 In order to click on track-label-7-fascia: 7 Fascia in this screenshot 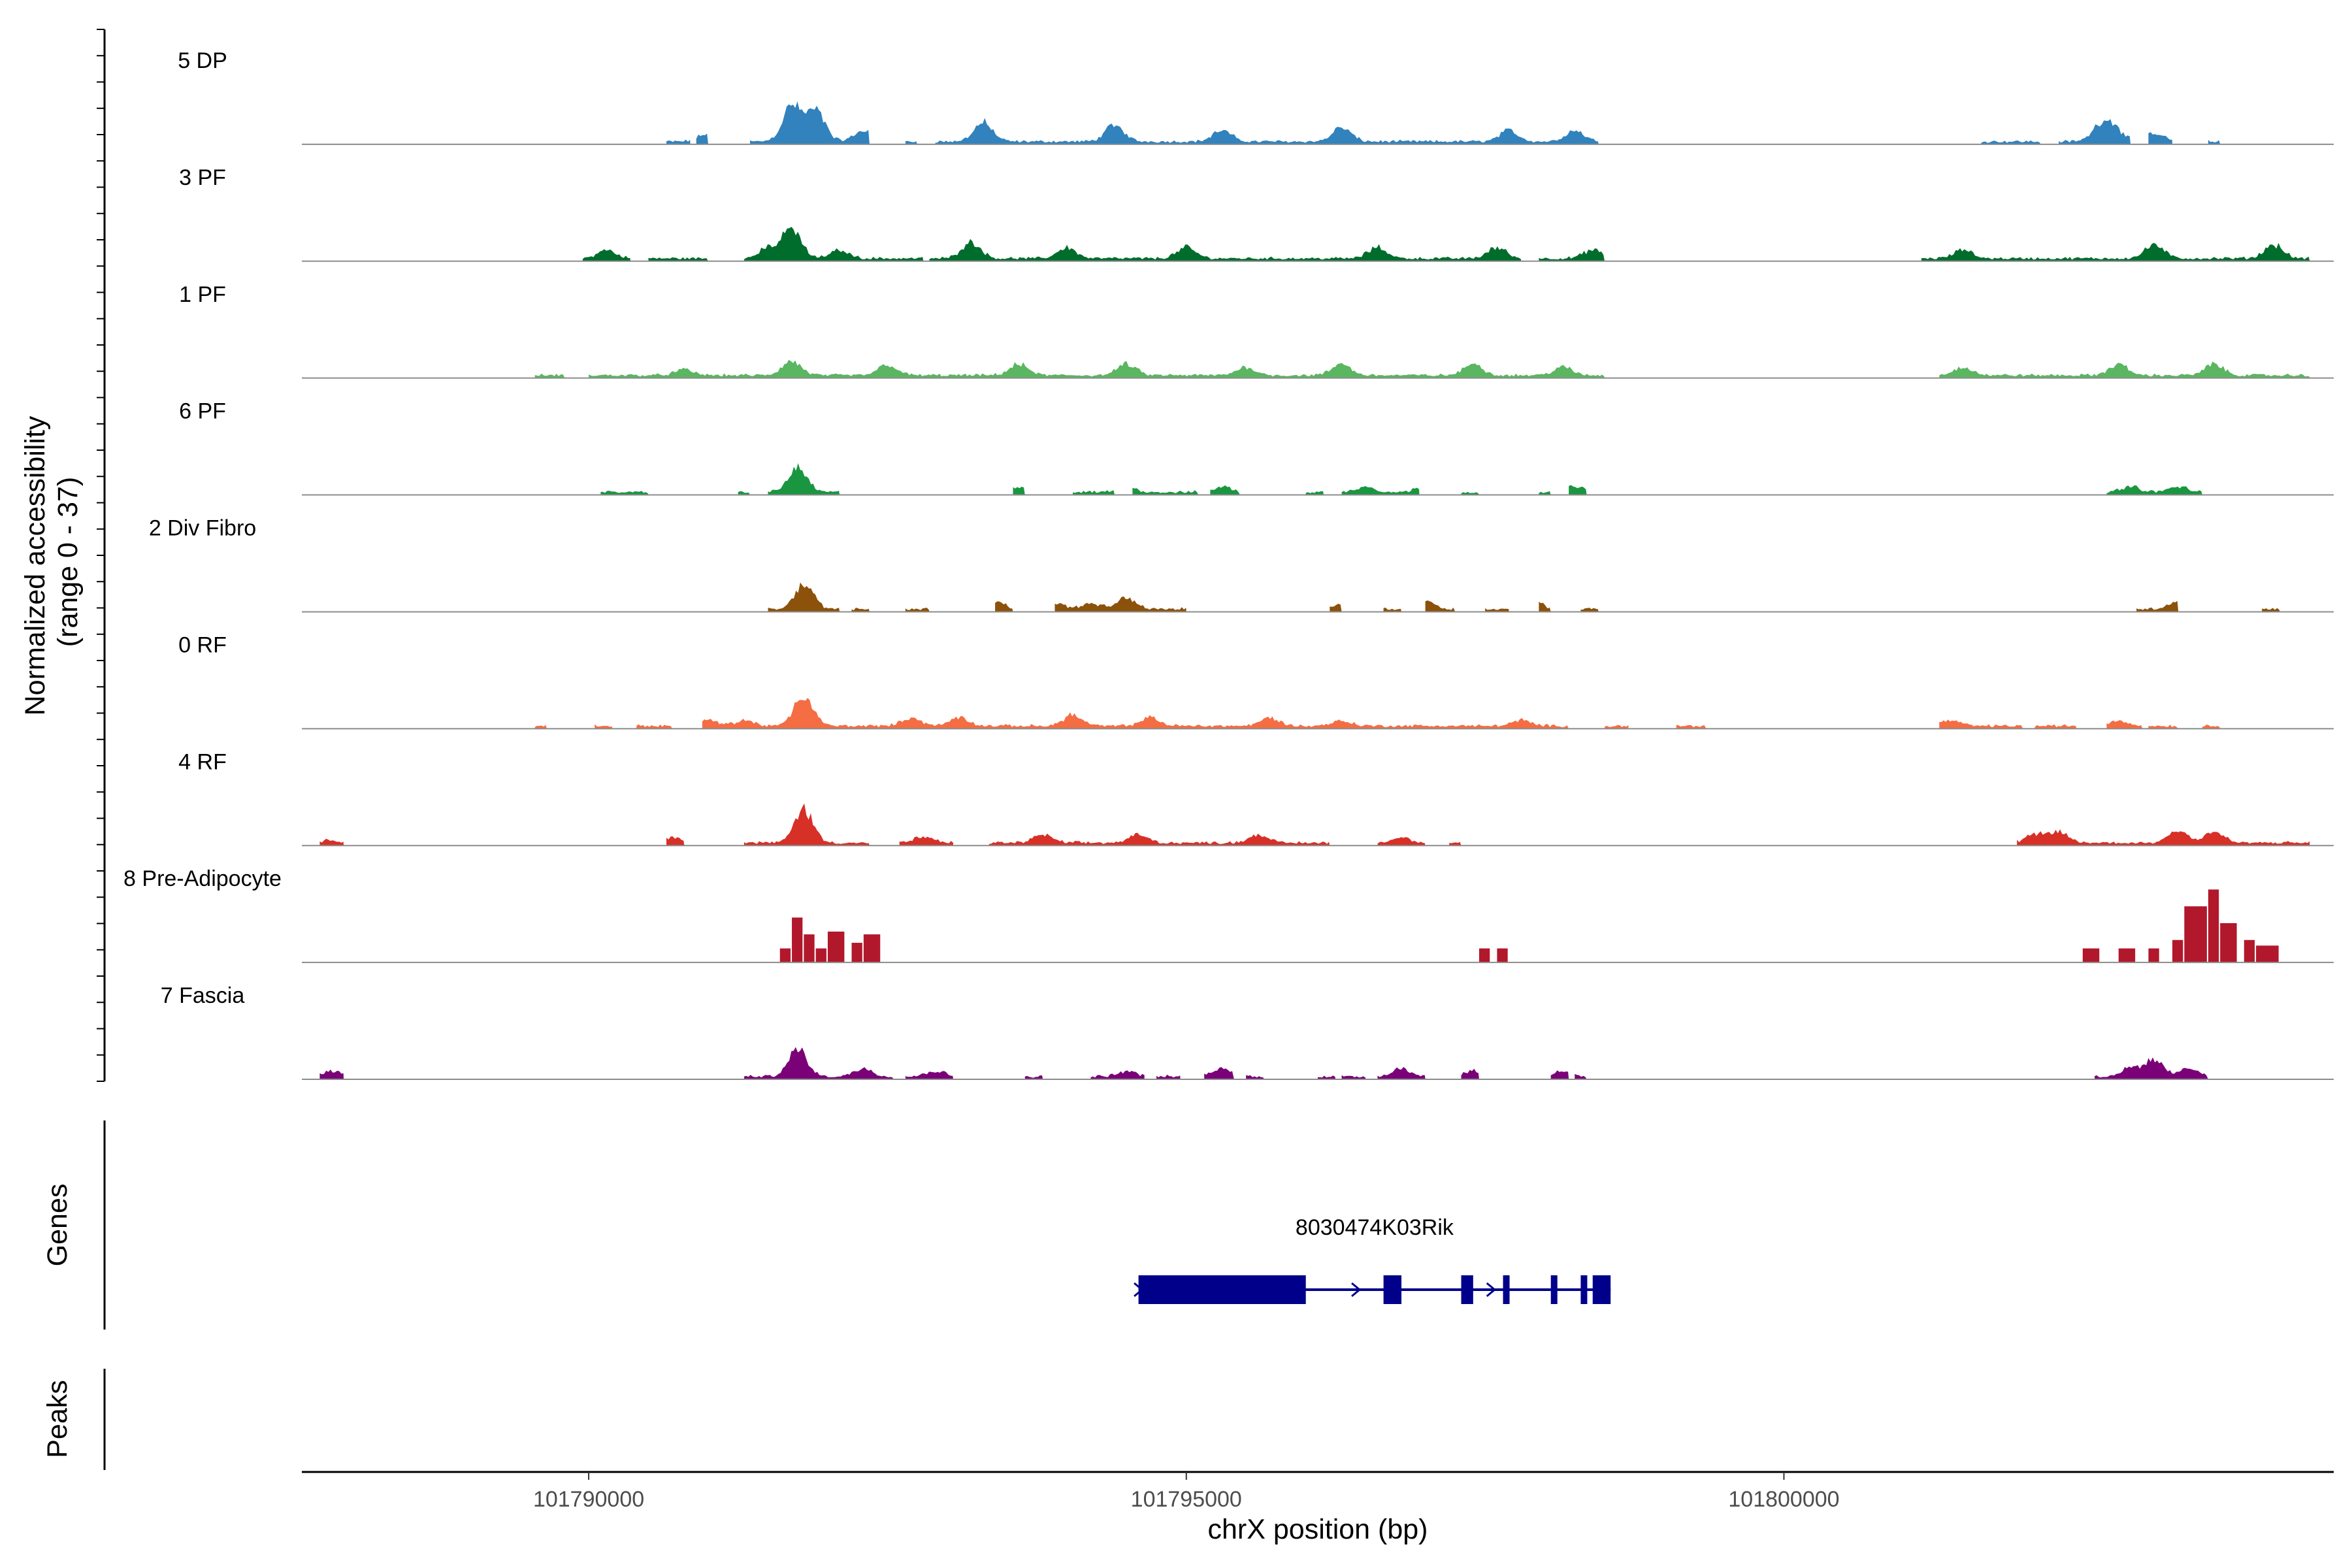, I will do `click(203, 995)`.